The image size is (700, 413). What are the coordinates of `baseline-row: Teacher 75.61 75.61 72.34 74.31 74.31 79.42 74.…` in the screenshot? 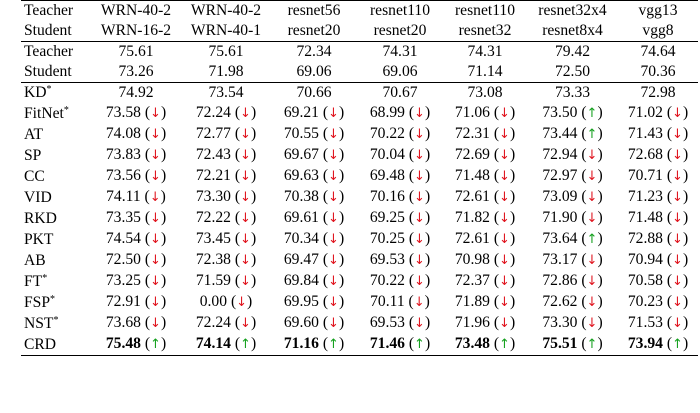 It's located at (359, 51).